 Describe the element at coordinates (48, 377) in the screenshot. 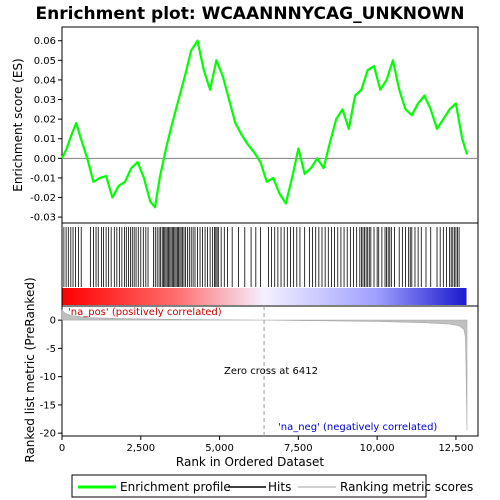

I see `metric-y-tick-label: -10` at that location.